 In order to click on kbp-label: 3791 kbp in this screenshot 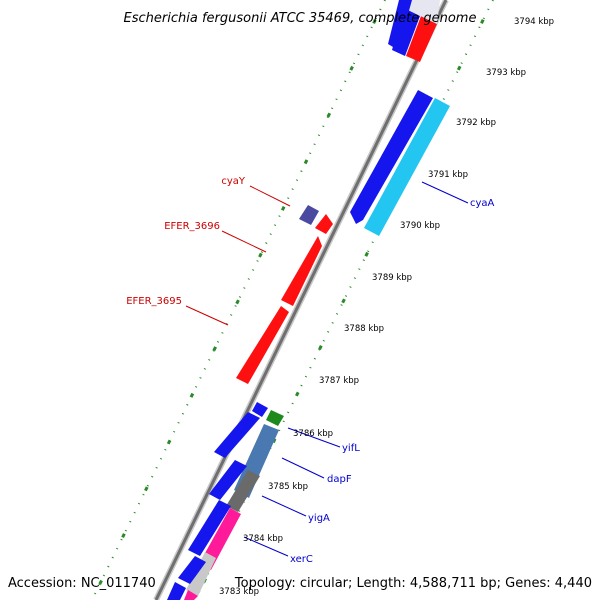, I will do `click(448, 175)`.